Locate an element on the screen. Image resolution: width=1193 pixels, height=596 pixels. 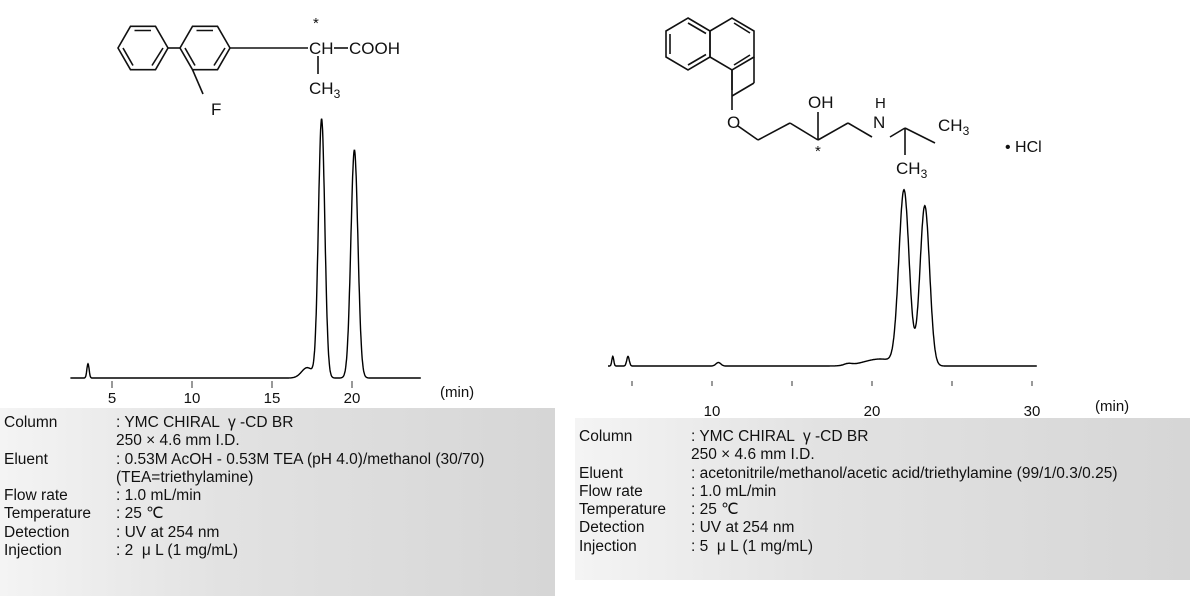
x-tick-label: 5 is located at coordinates (112, 398).